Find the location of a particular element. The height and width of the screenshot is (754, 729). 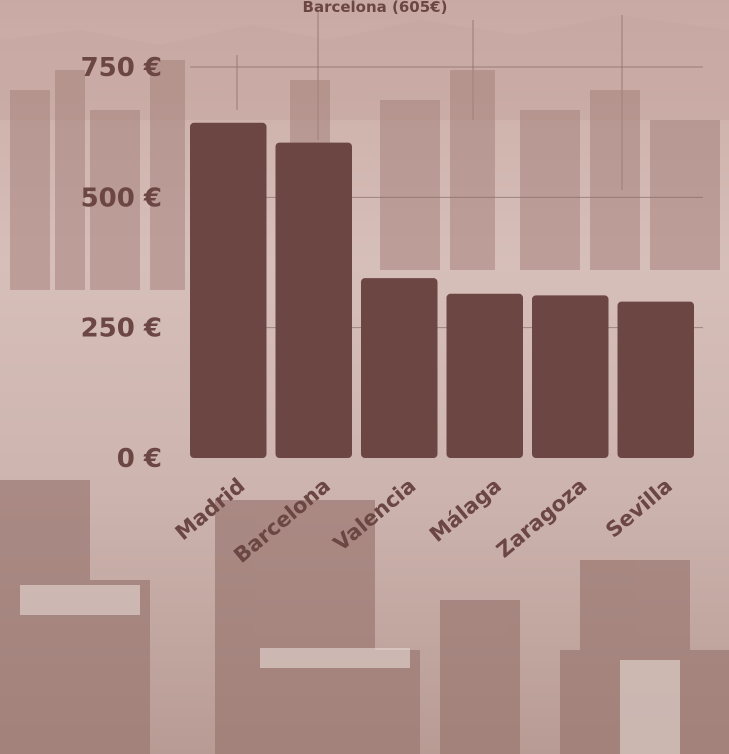

x-tick-label: Sevilla is located at coordinates (639, 507).